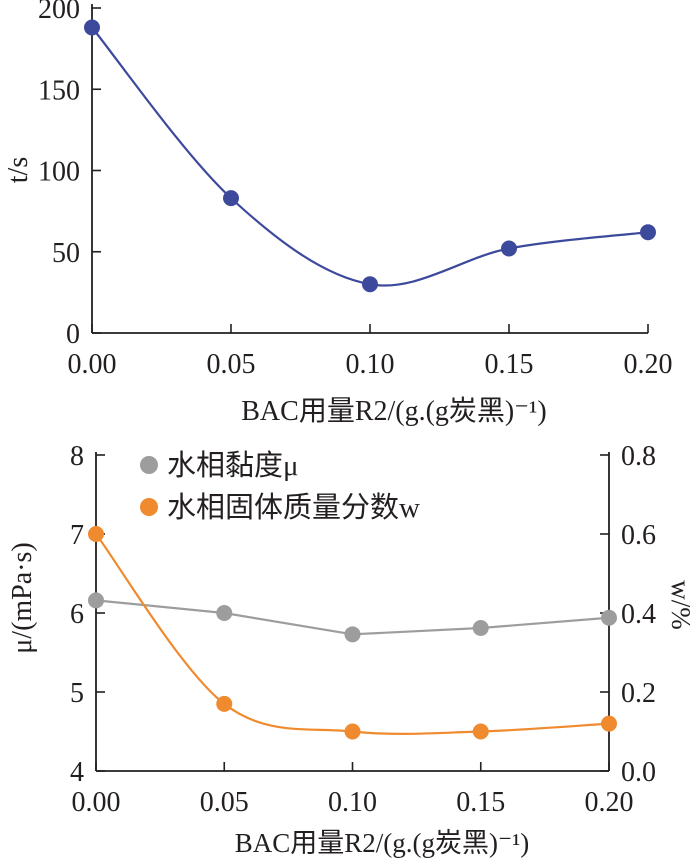  Describe the element at coordinates (638, 693) in the screenshot. I see `y-right-tick-label: 0.2` at that location.